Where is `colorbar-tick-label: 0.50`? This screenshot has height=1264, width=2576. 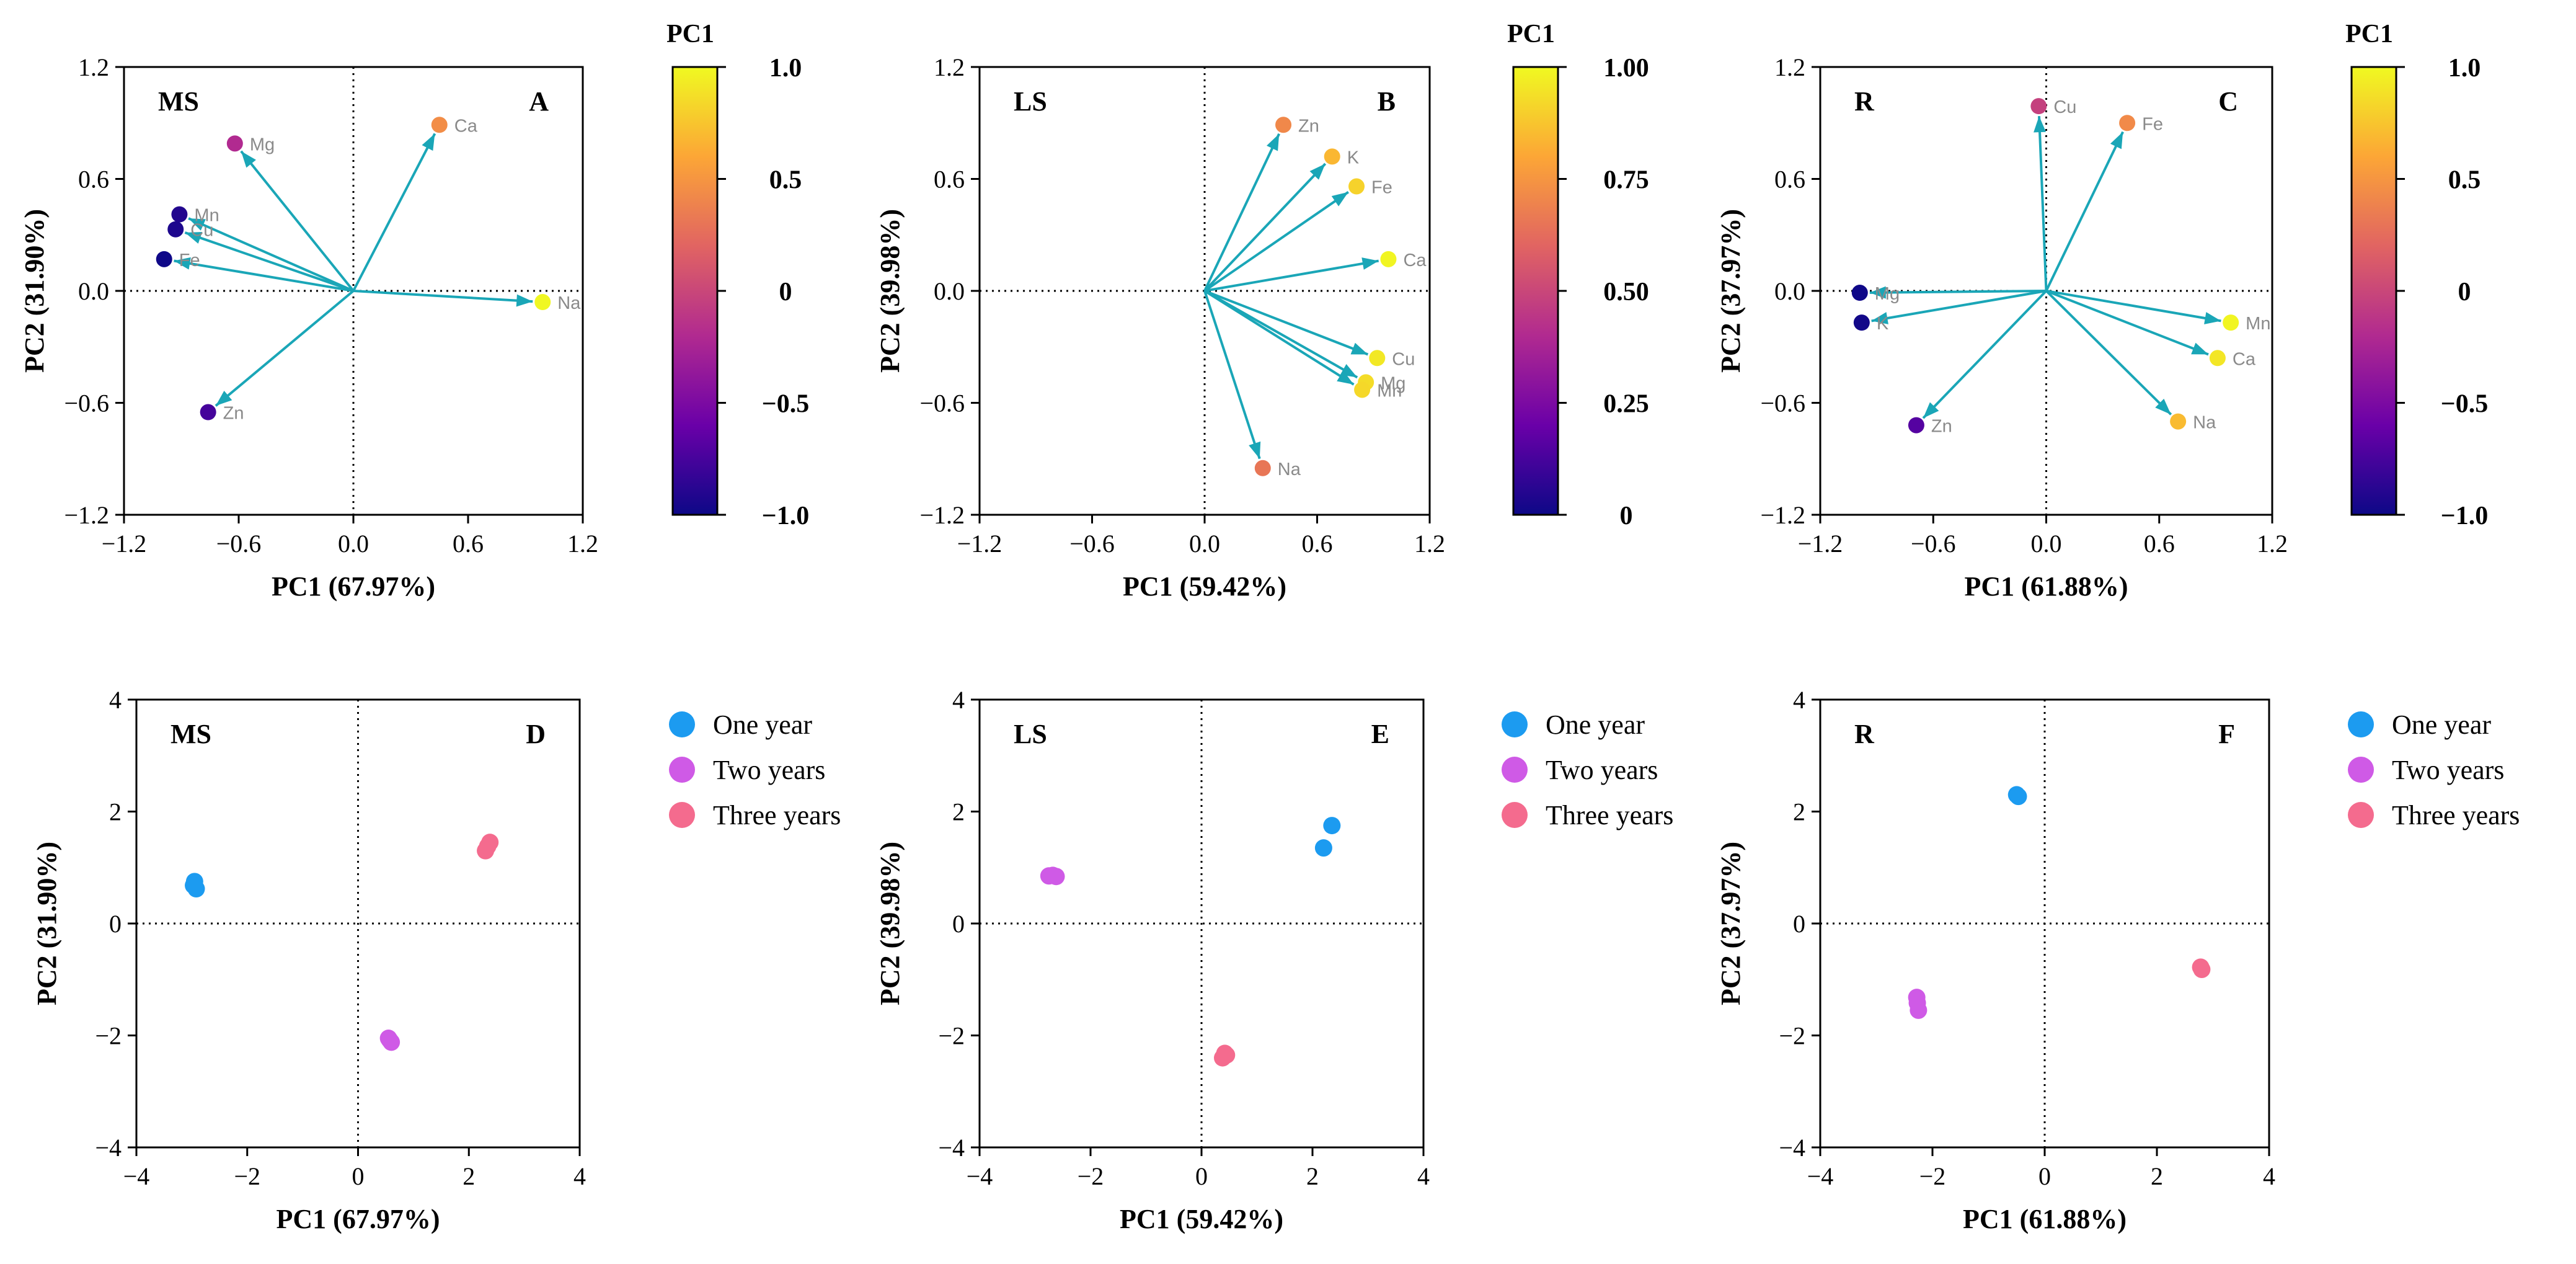 colorbar-tick-label: 0.50 is located at coordinates (1626, 292).